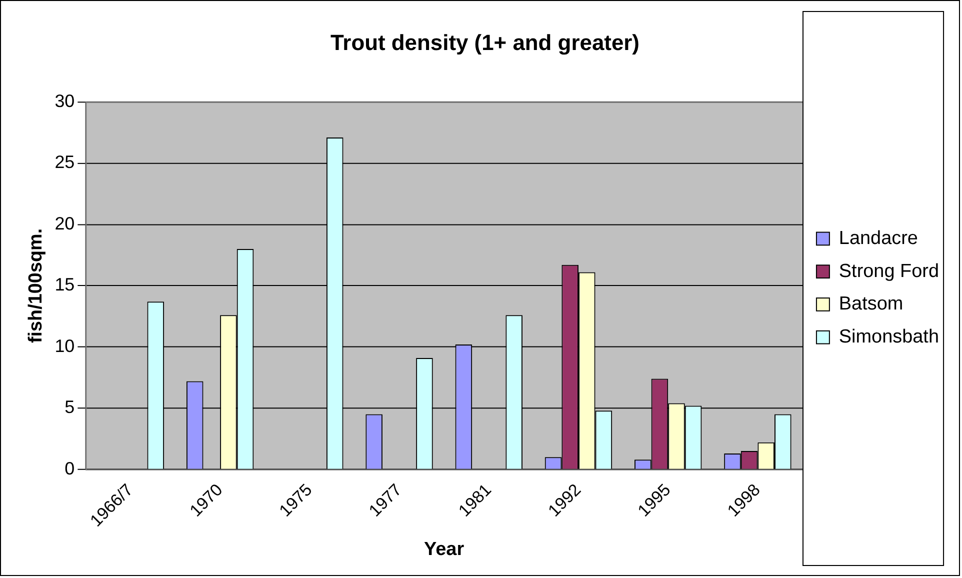 Image resolution: width=962 pixels, height=578 pixels. I want to click on legend-label: Landacre, so click(878, 238).